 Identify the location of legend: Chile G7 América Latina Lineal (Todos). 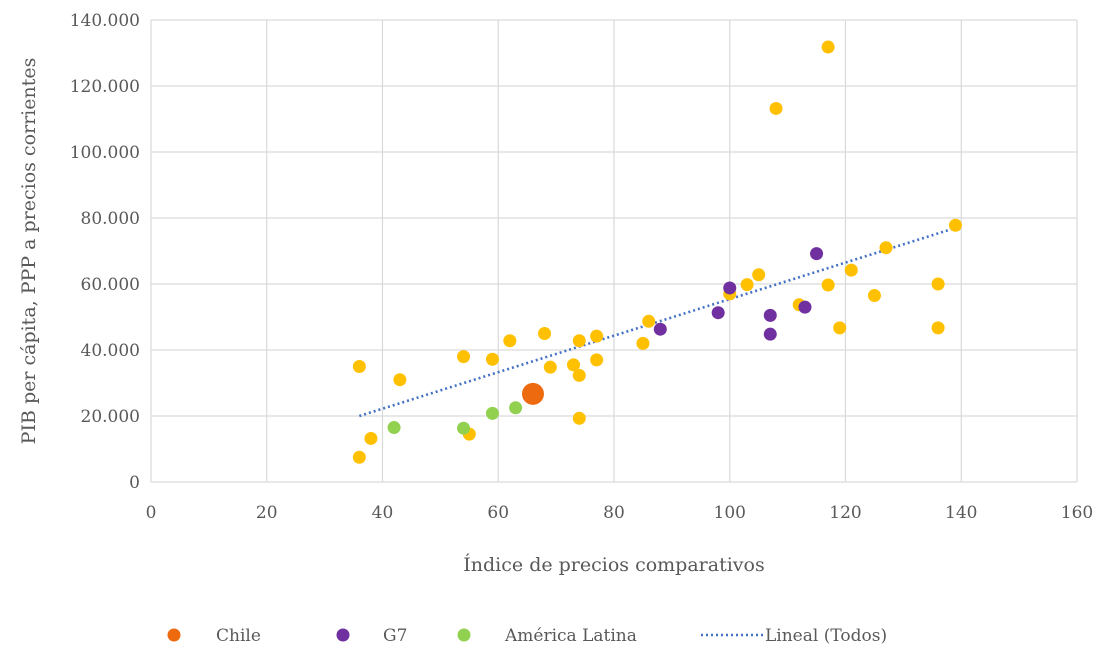
(527, 636).